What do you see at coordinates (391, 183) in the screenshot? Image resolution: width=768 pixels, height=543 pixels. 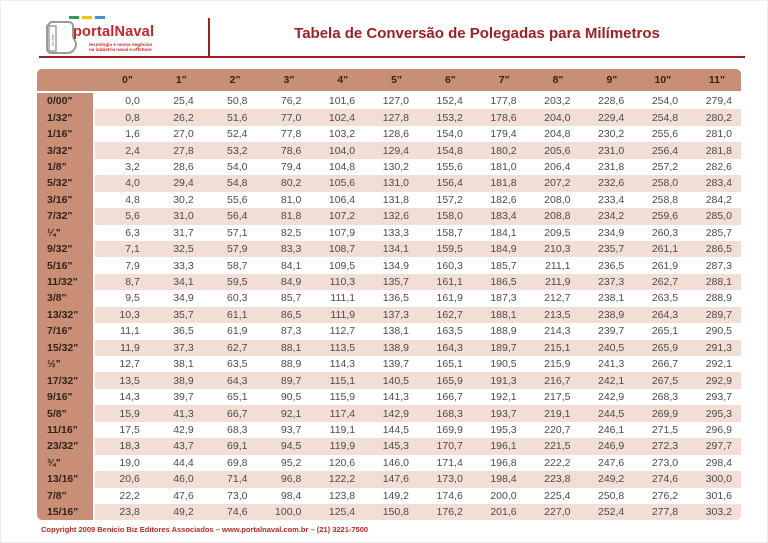 I see `table-cell: 131,0` at bounding box center [391, 183].